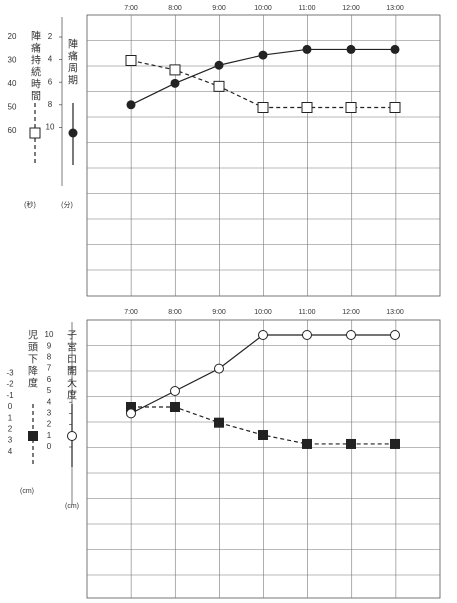 This screenshot has height=603, width=457. Describe the element at coordinates (10, 395) in the screenshot. I see `left-tick-label: -1` at that location.